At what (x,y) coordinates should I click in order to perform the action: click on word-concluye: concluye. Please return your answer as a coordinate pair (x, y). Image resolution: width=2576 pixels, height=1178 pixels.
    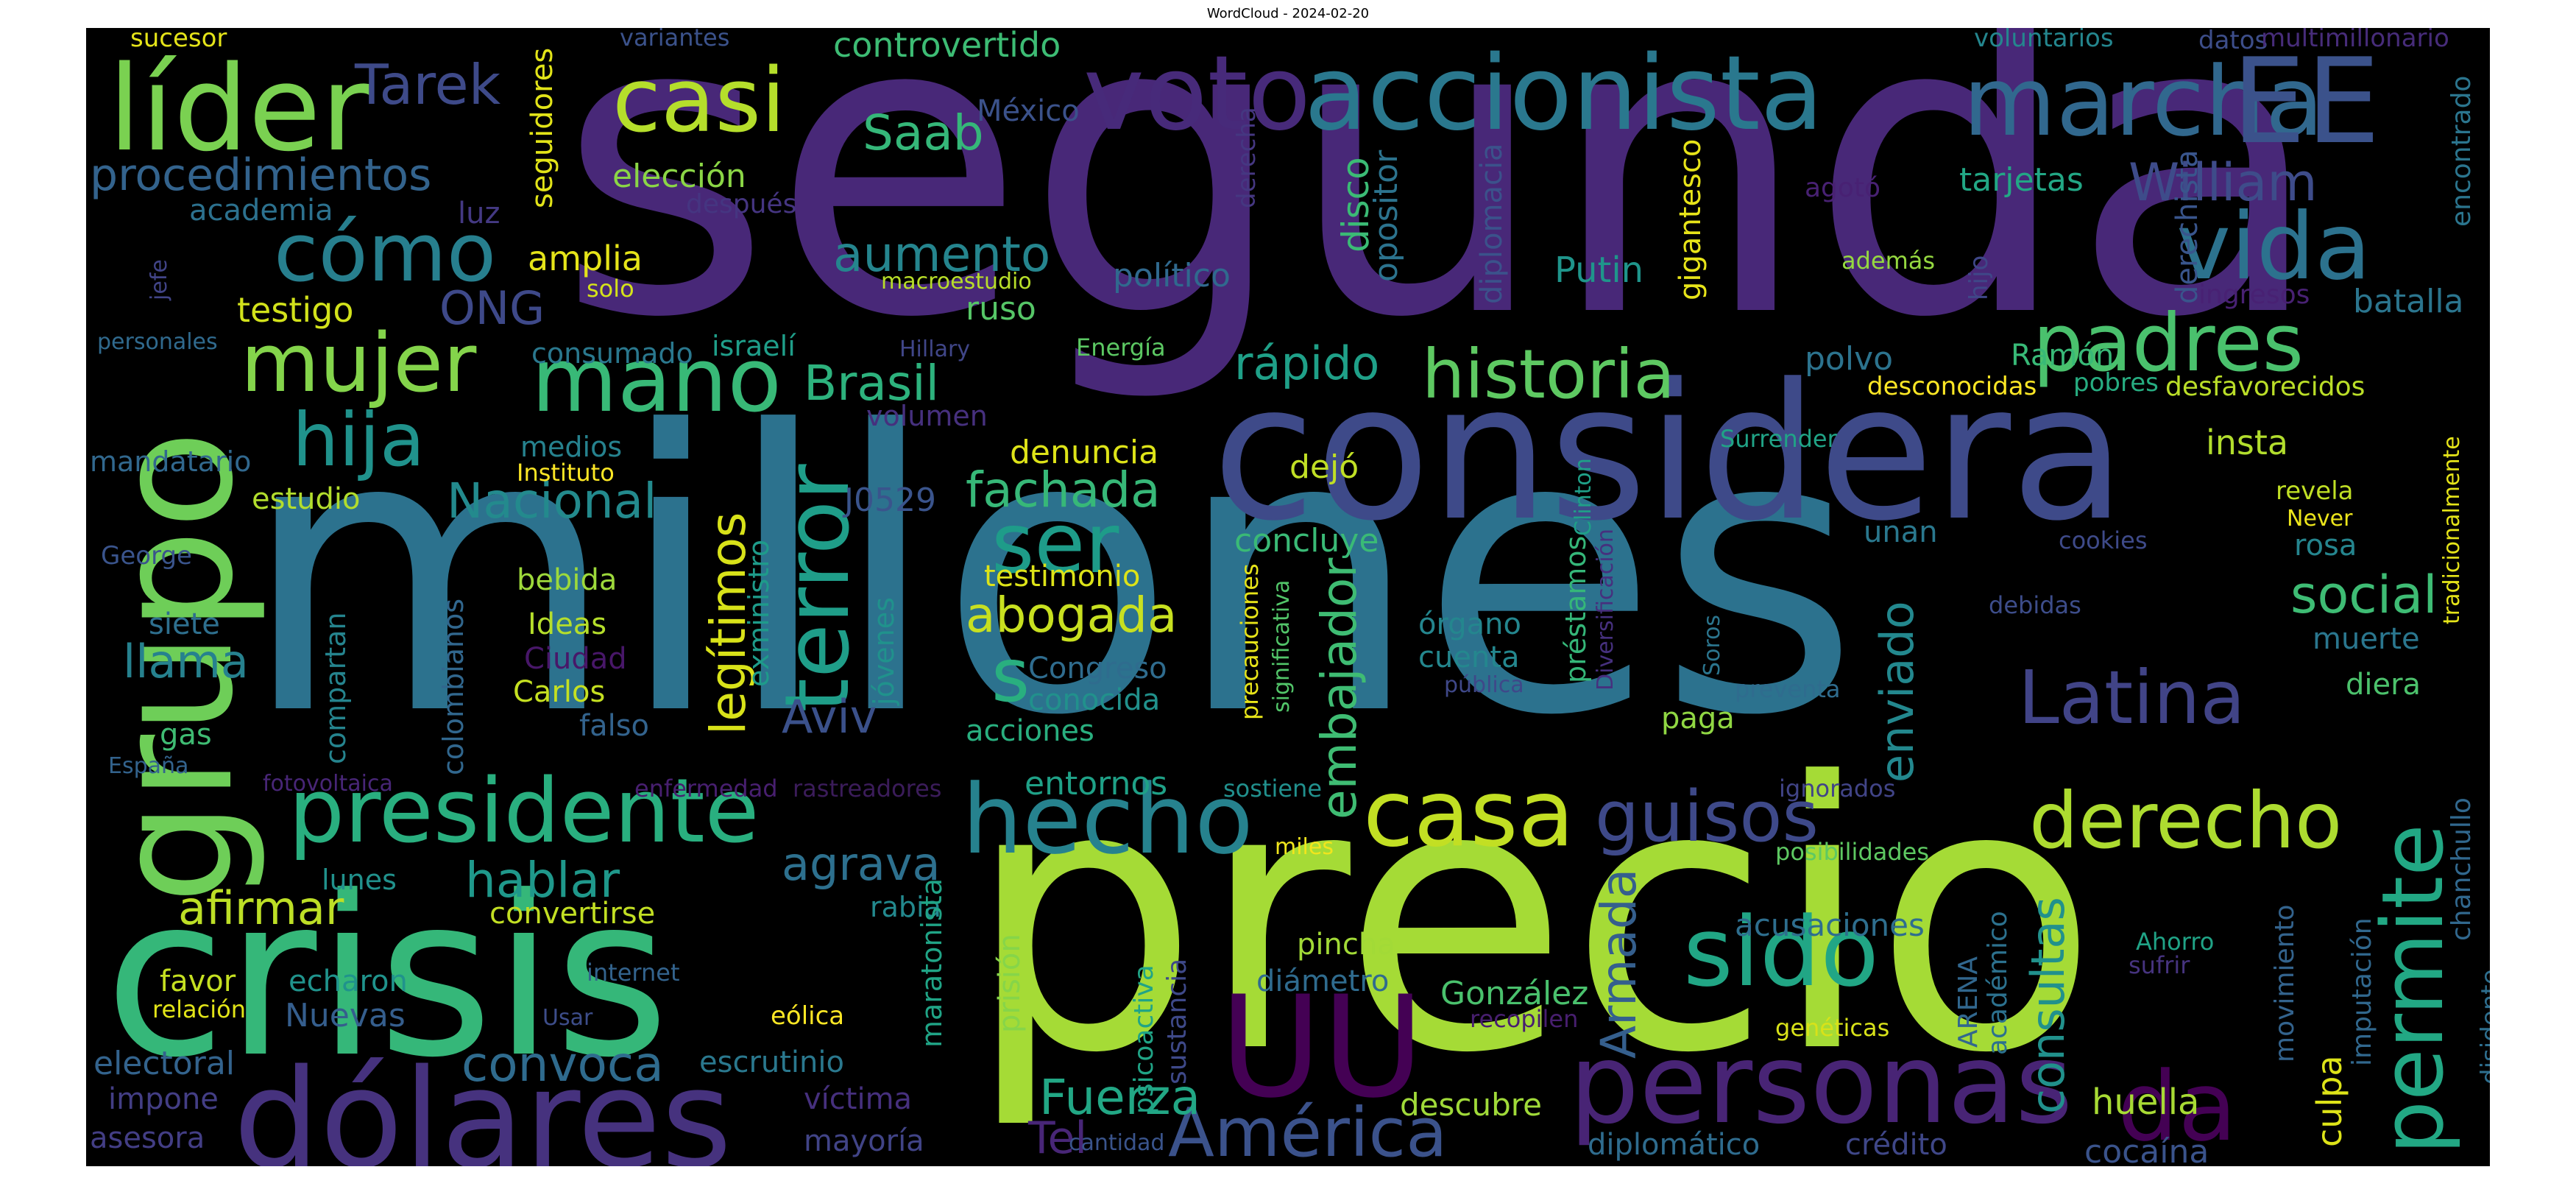
    Looking at the image, I should click on (1306, 541).